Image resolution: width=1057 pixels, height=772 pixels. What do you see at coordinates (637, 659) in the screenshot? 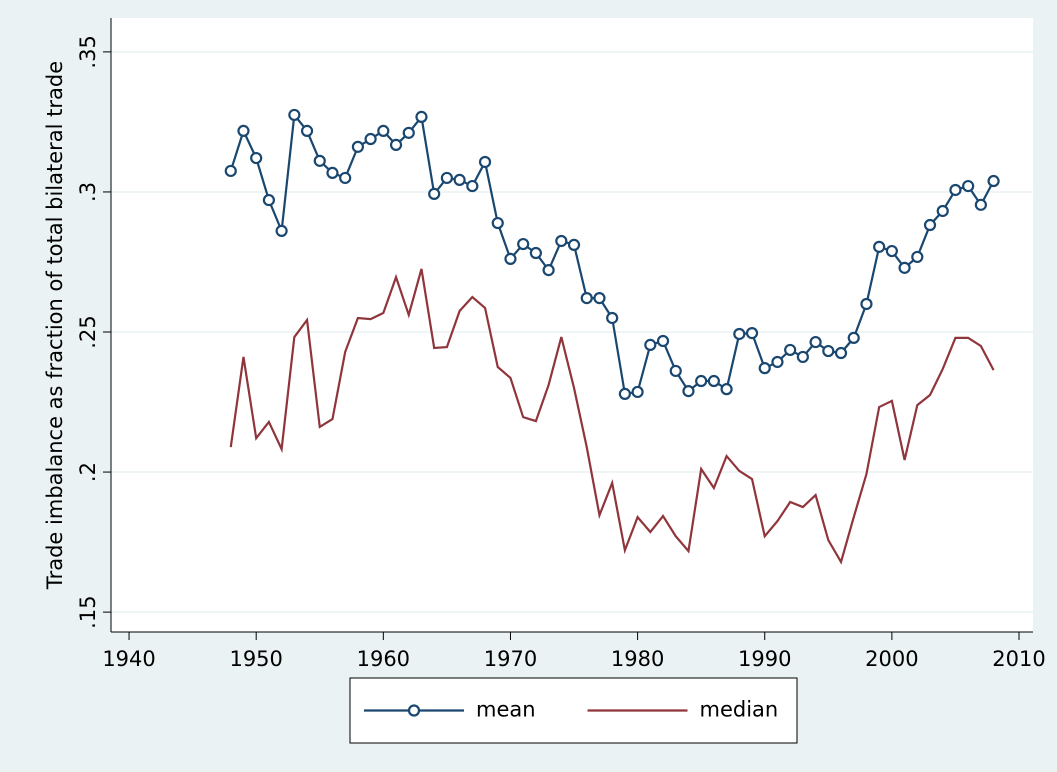
I see `x-tick-label: 1980` at bounding box center [637, 659].